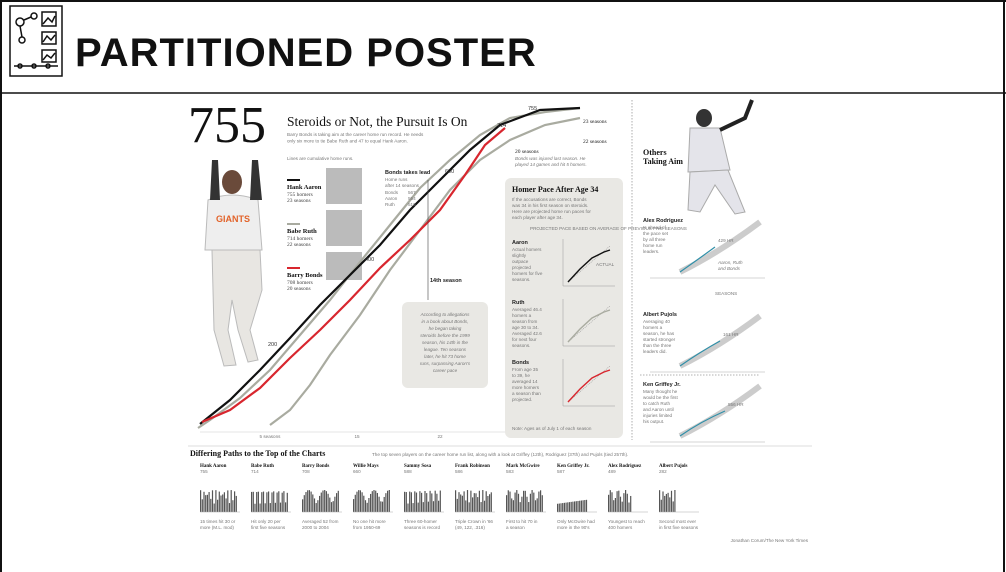 Image resolution: width=1006 pixels, height=572 pixels. What do you see at coordinates (589, 386) in the screenshot?
I see `pace-actual` at bounding box center [589, 386].